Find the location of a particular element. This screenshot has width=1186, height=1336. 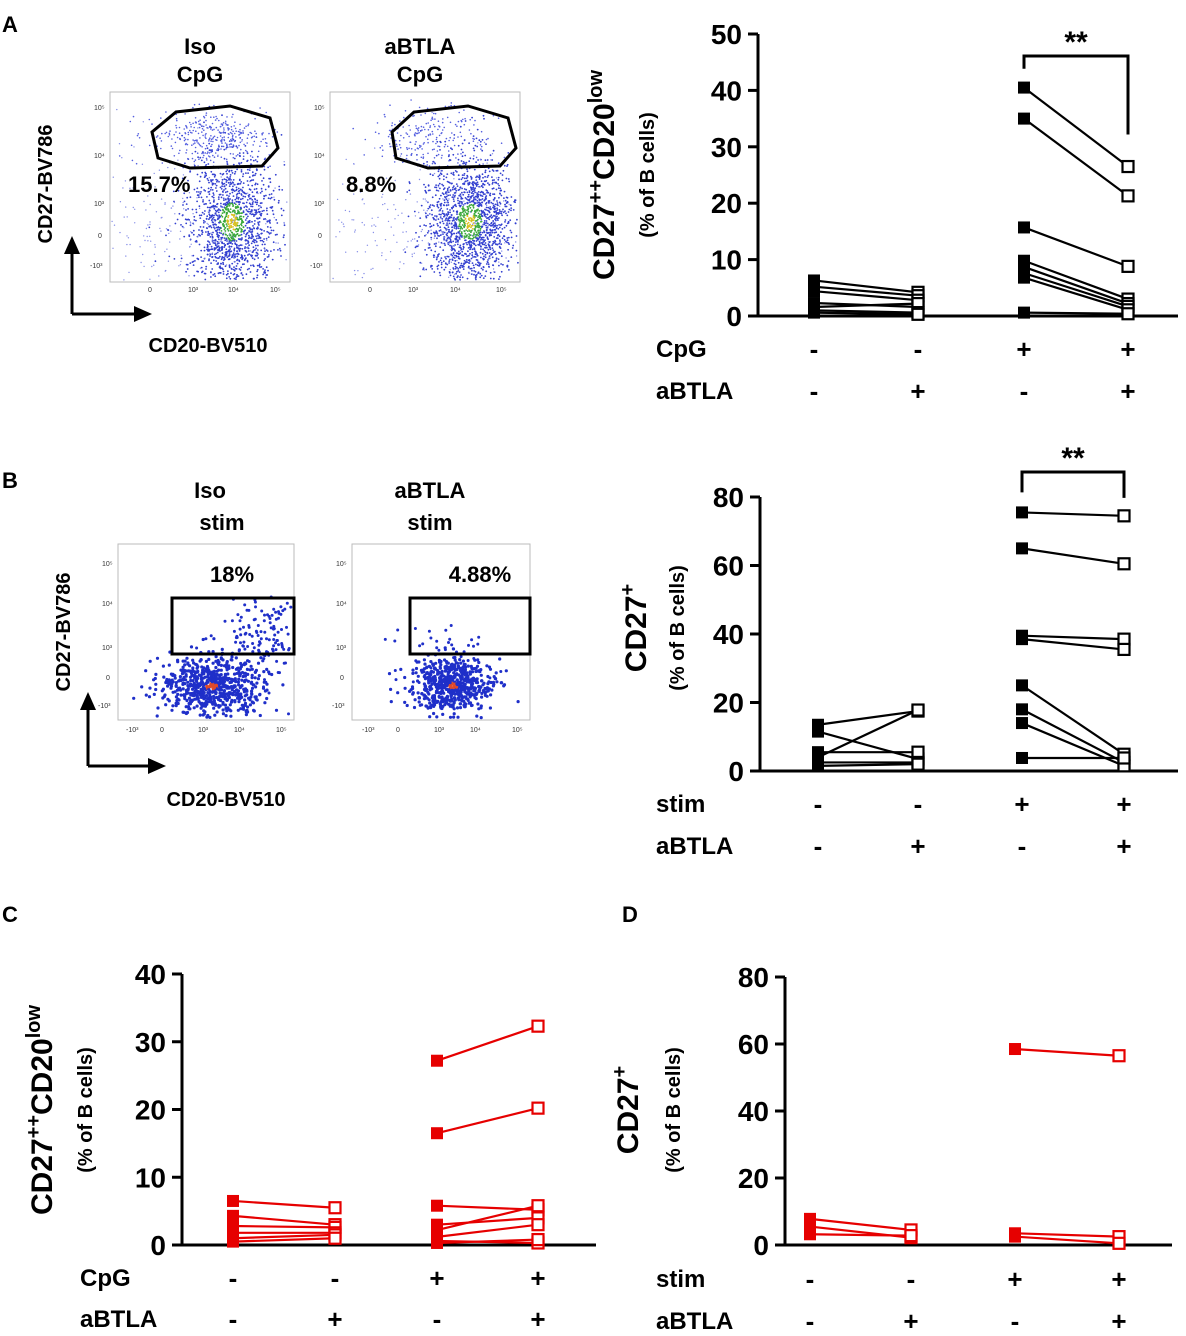

flow-a-y-axis-label: CD27-BV786 is located at coordinates (46, 184).